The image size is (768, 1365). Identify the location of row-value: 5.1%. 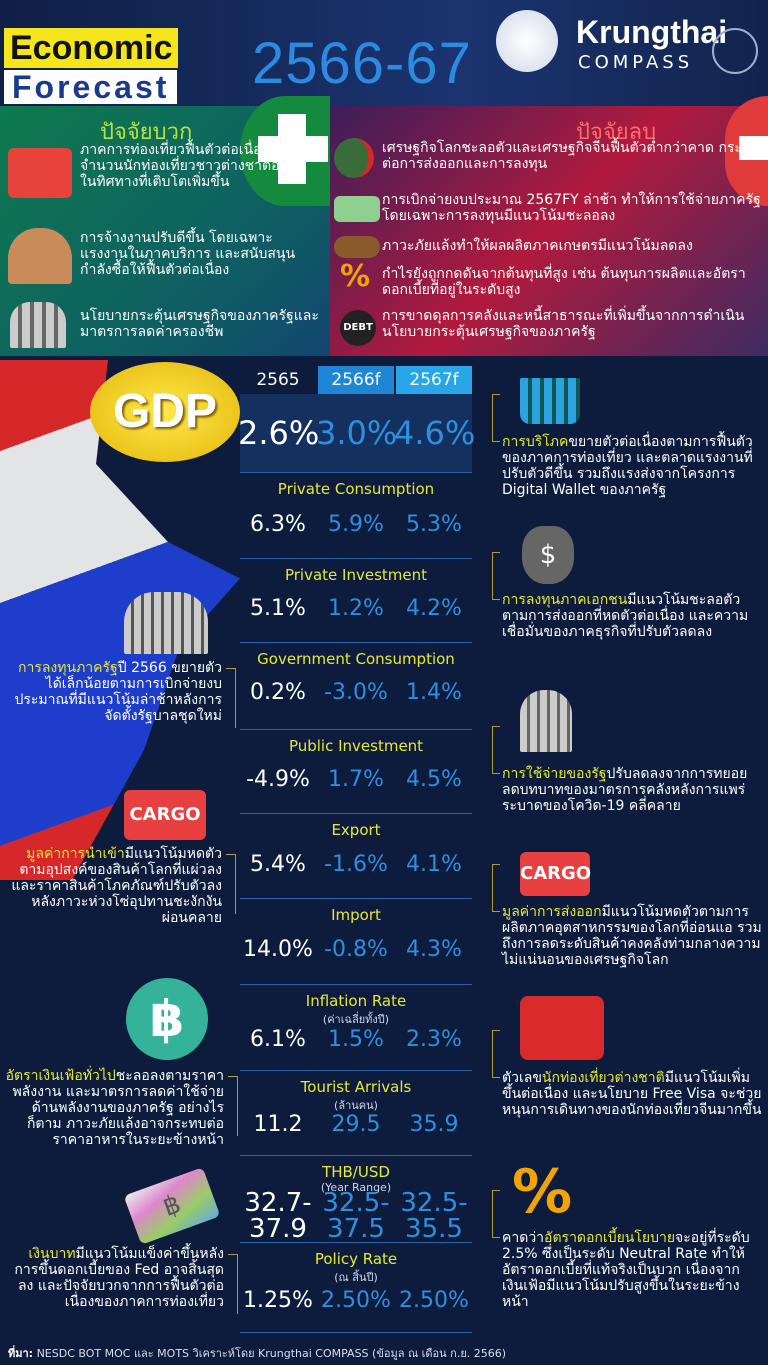
(278, 608).